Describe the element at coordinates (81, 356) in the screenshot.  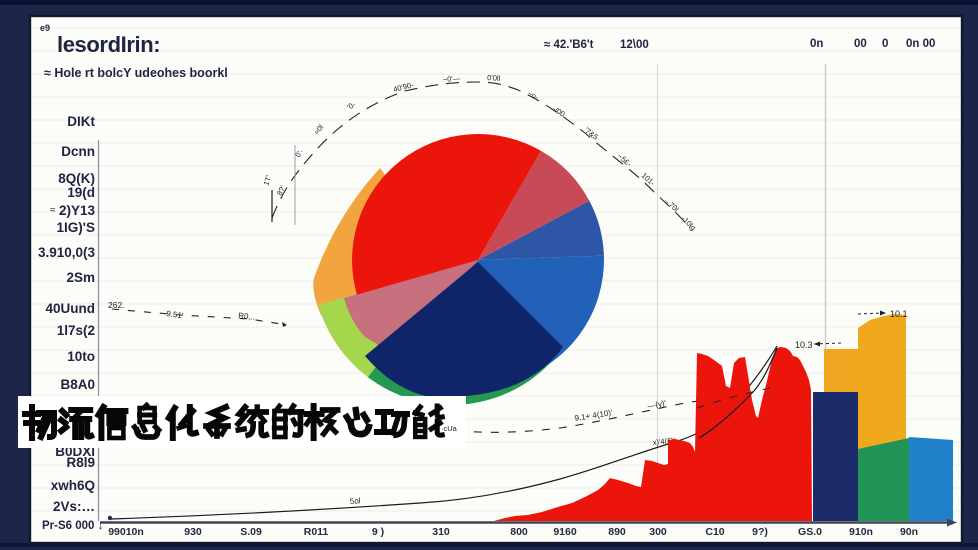
I see `svg-text: 10to` at that location.